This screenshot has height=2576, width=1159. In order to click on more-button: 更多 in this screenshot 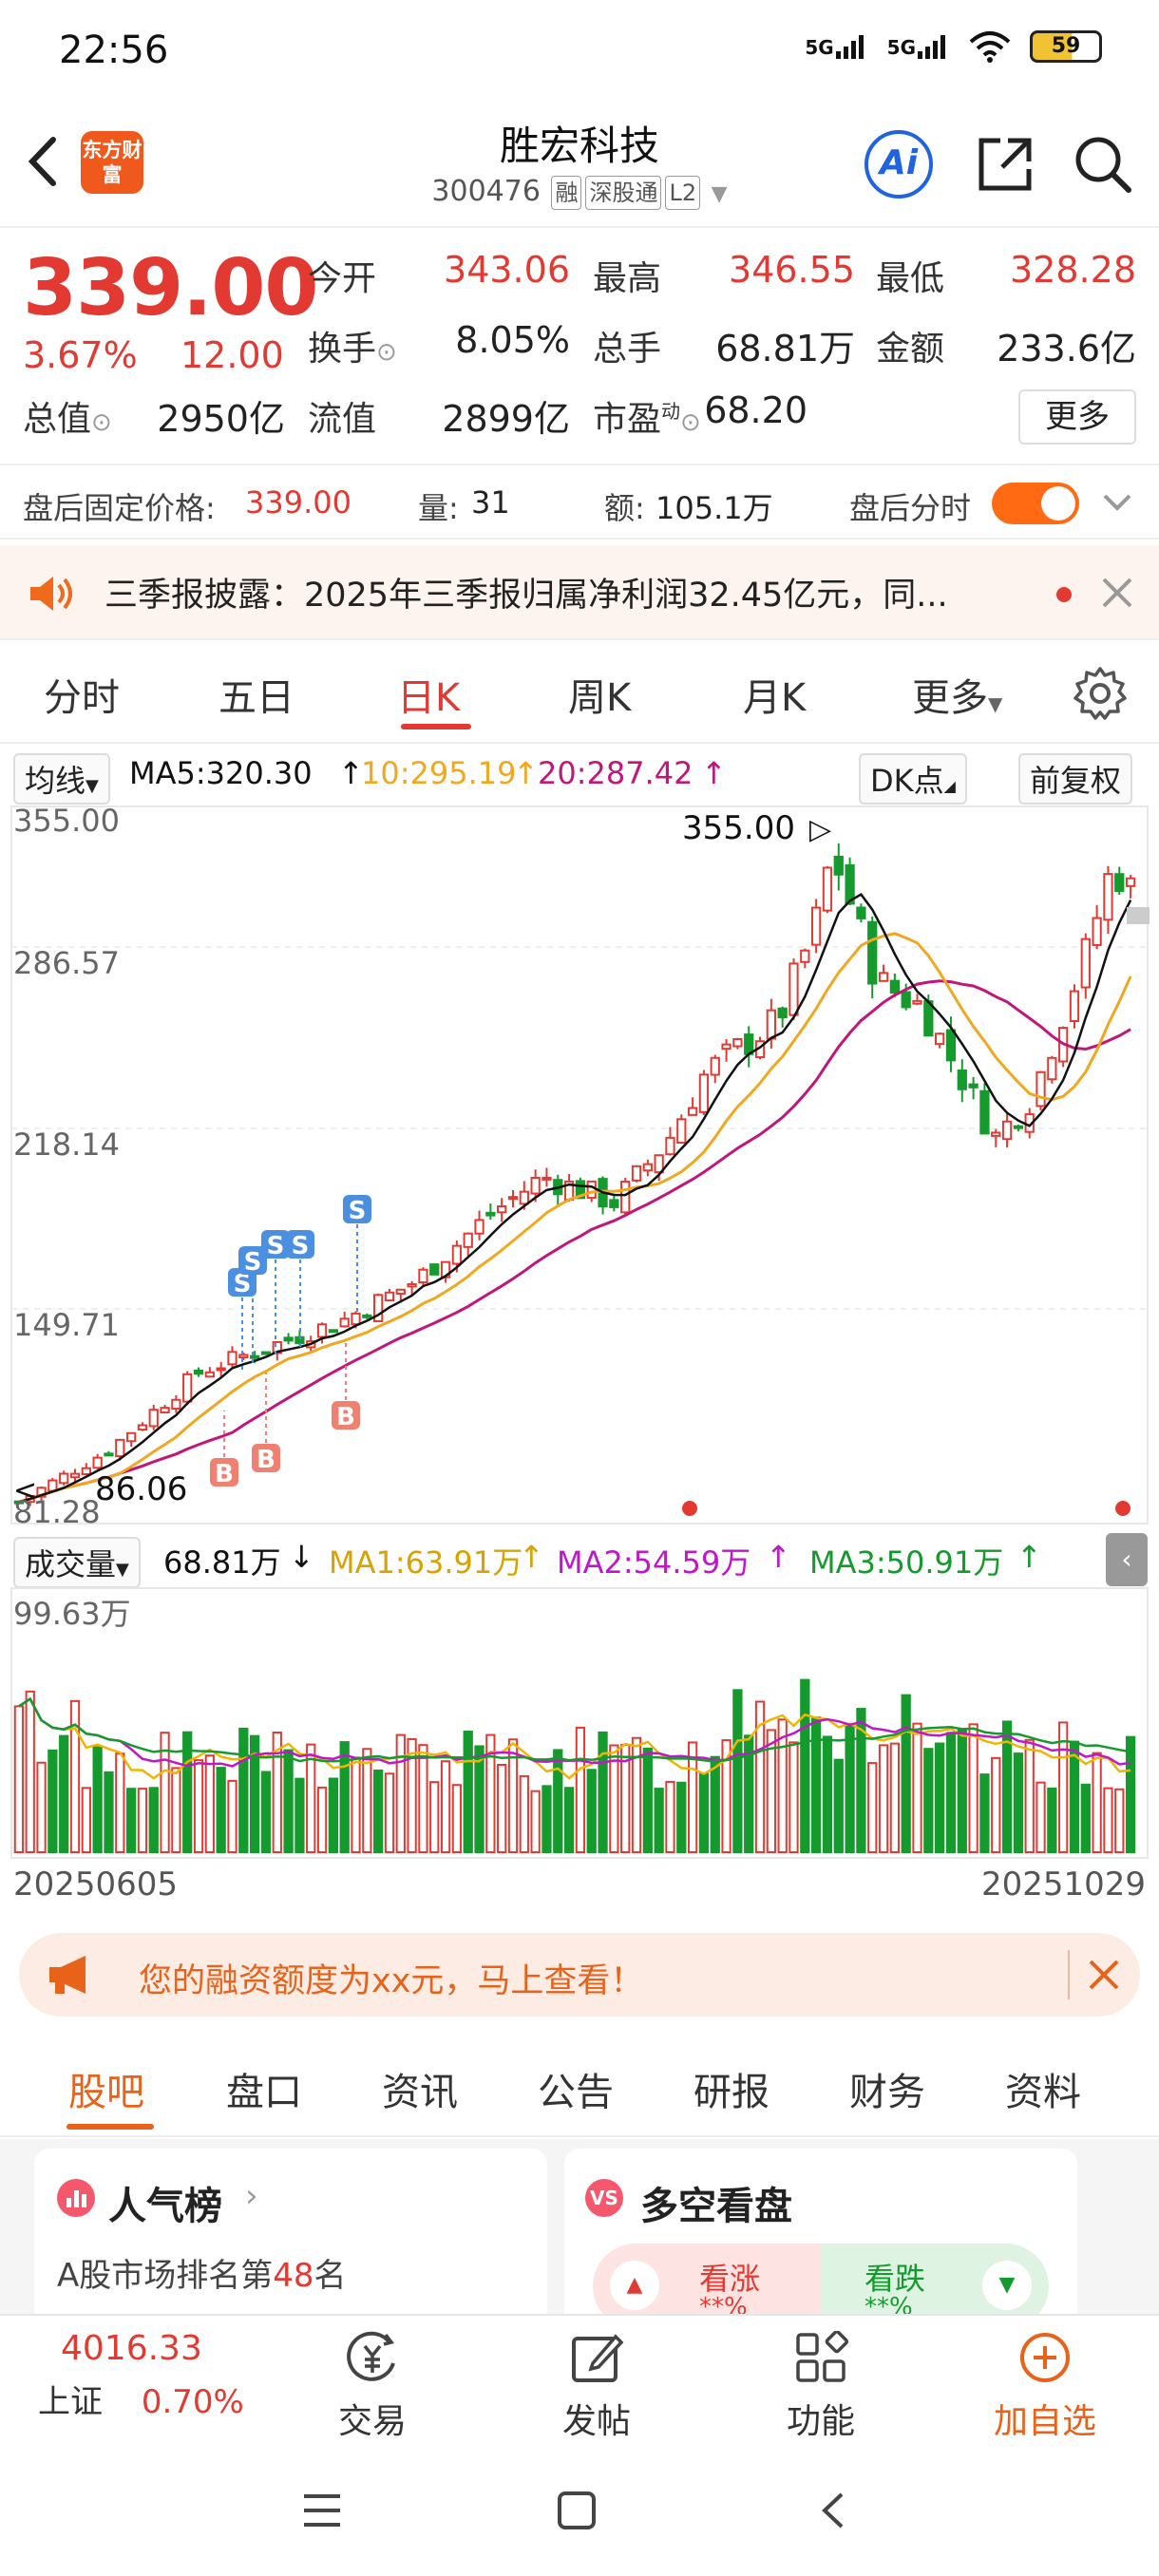, I will do `click(1077, 417)`.